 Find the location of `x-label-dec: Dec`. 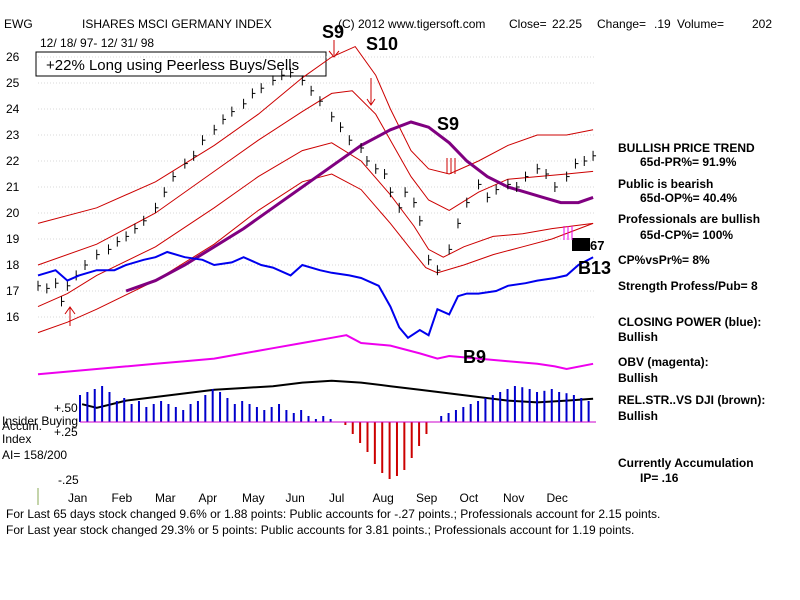

x-label-dec: Dec is located at coordinates (557, 498).